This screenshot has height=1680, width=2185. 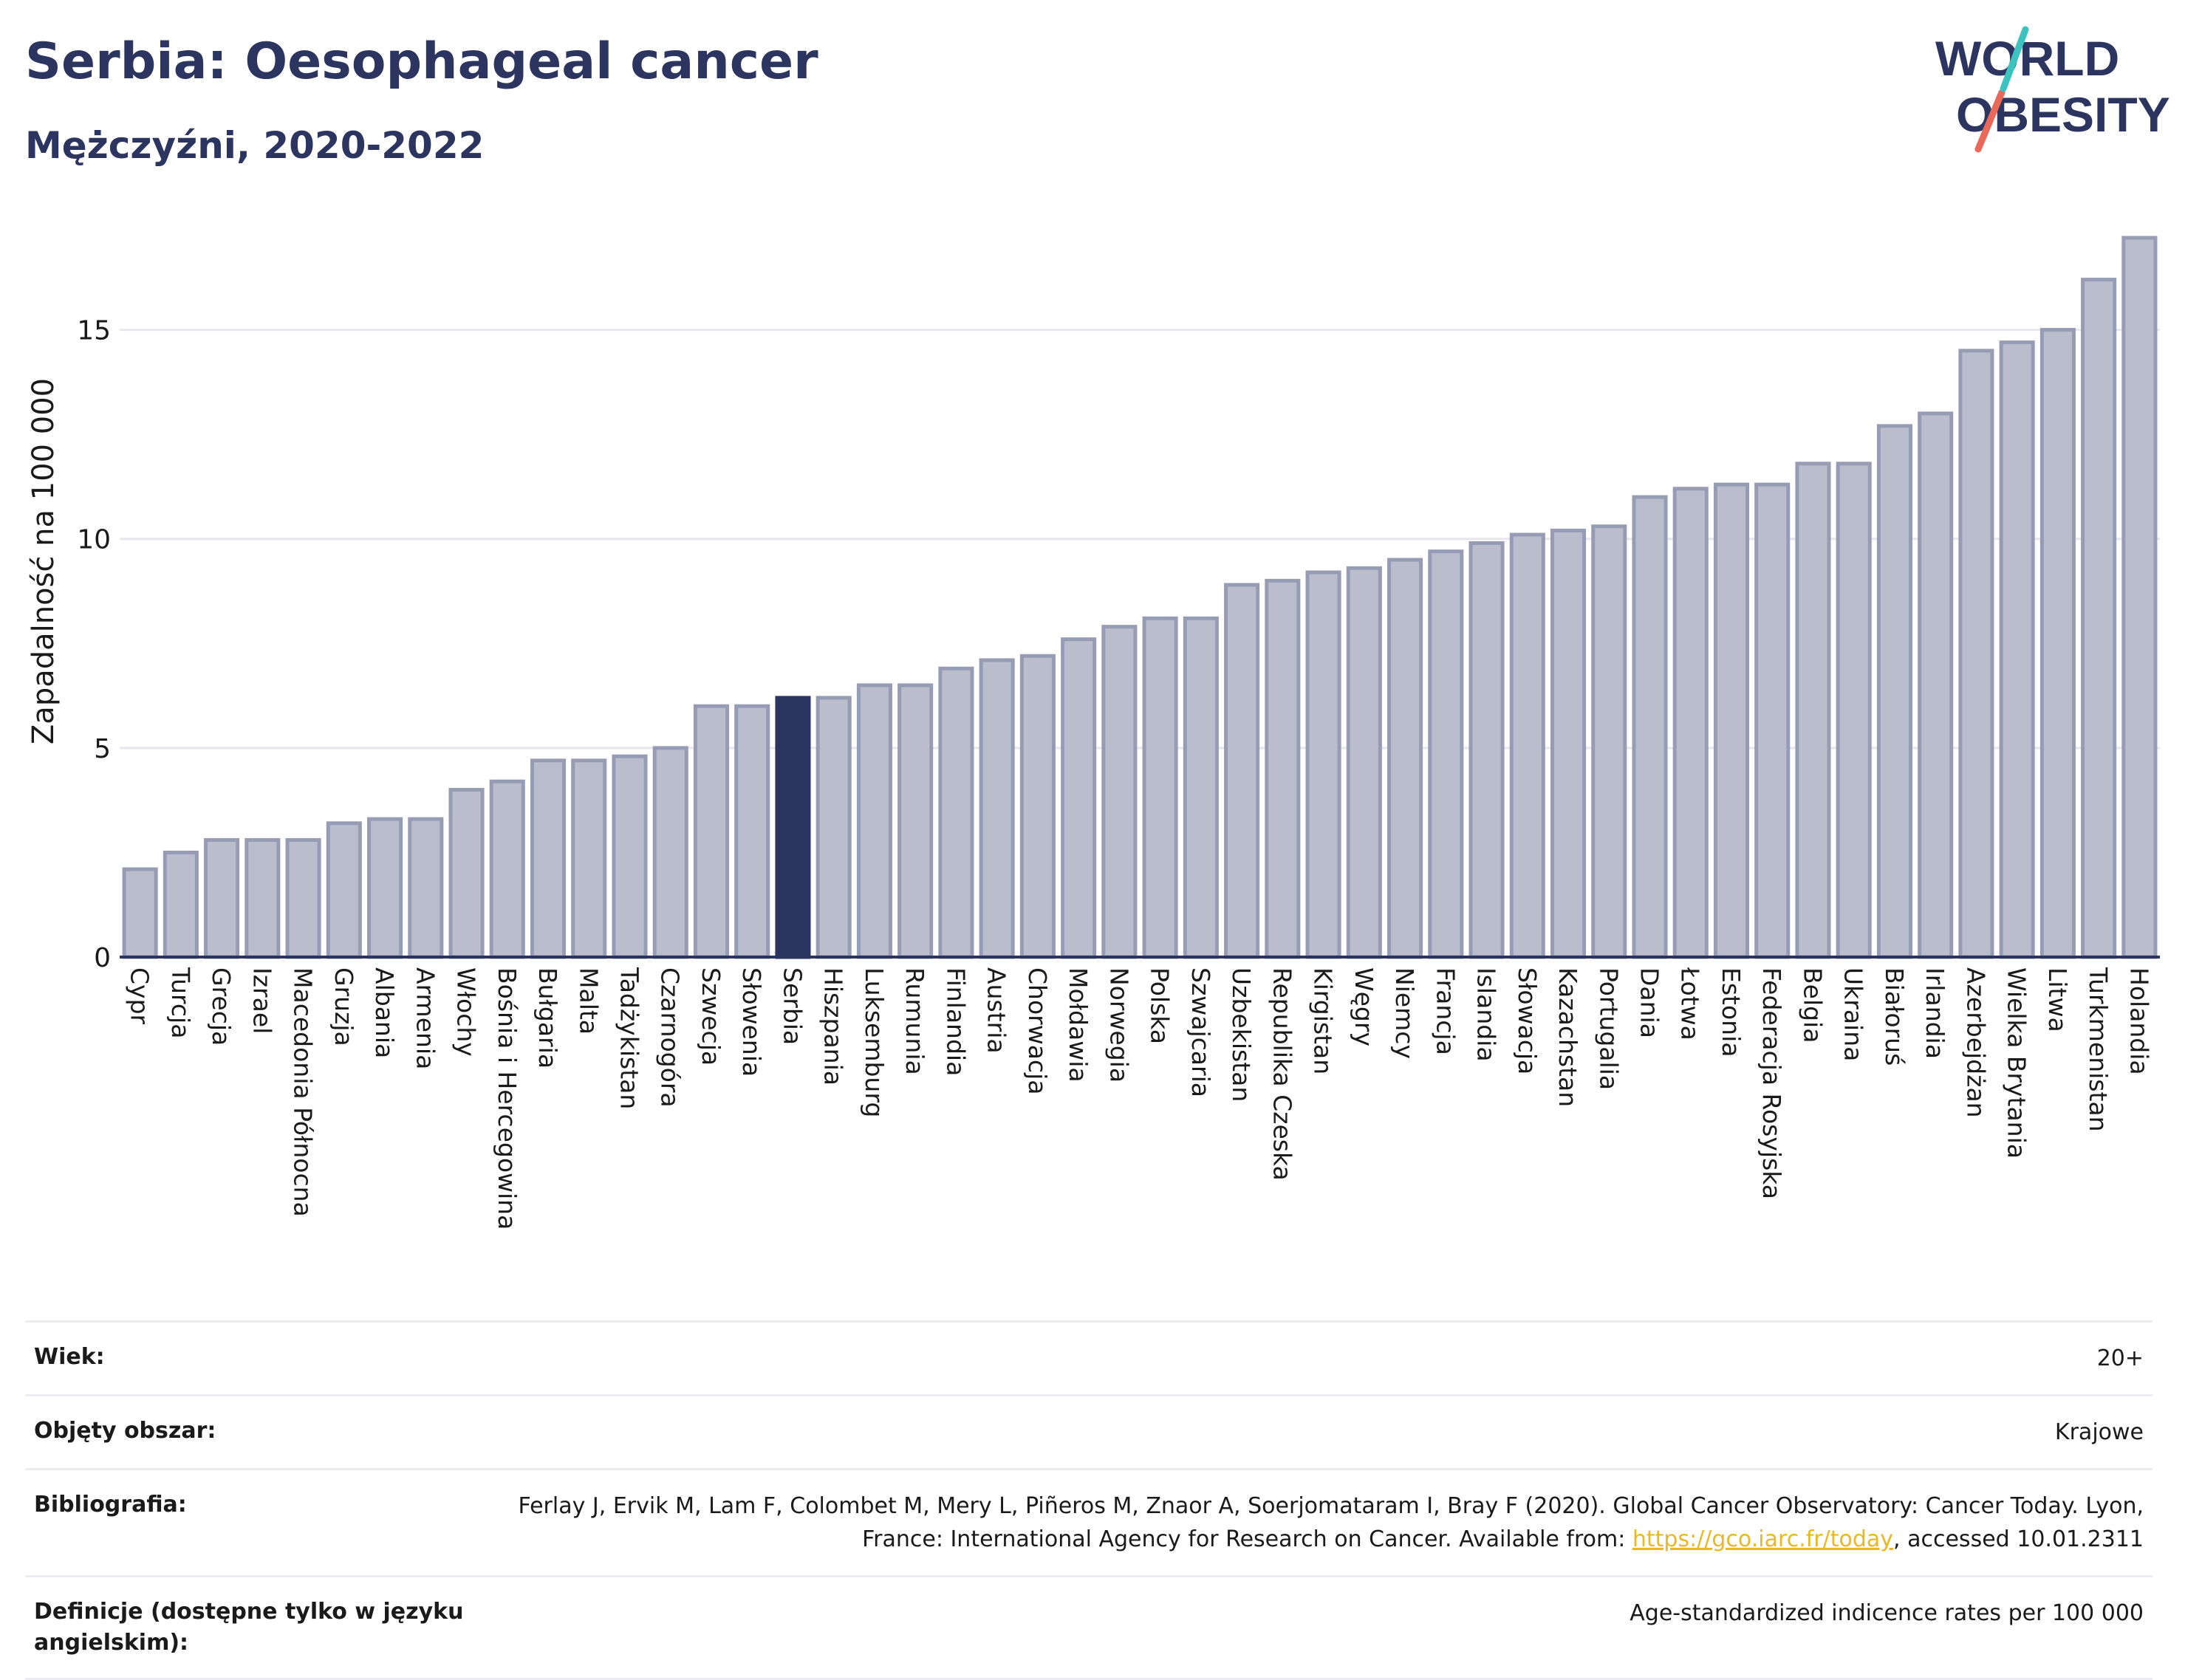 What do you see at coordinates (1853, 1014) in the screenshot?
I see `x-tick-label: Ukraina` at bounding box center [1853, 1014].